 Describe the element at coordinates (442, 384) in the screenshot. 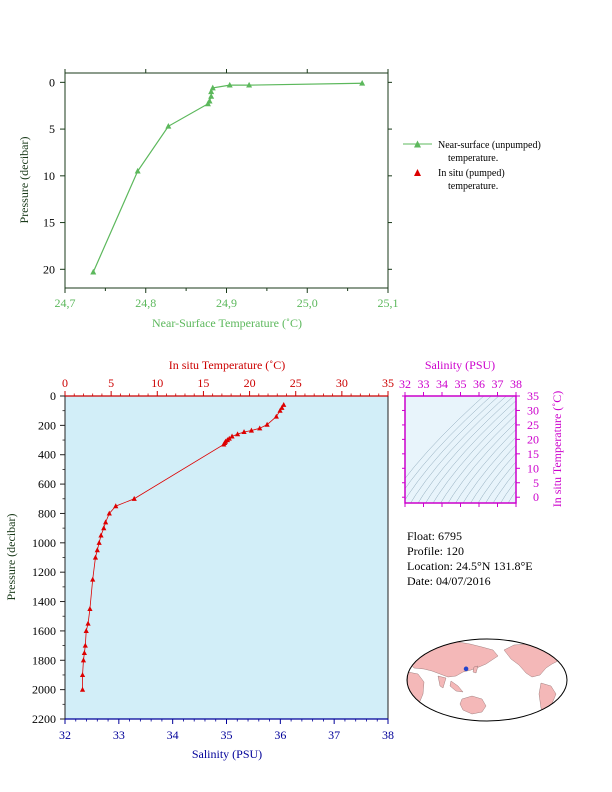

I see `ts-salinity-tick-label: 34` at that location.